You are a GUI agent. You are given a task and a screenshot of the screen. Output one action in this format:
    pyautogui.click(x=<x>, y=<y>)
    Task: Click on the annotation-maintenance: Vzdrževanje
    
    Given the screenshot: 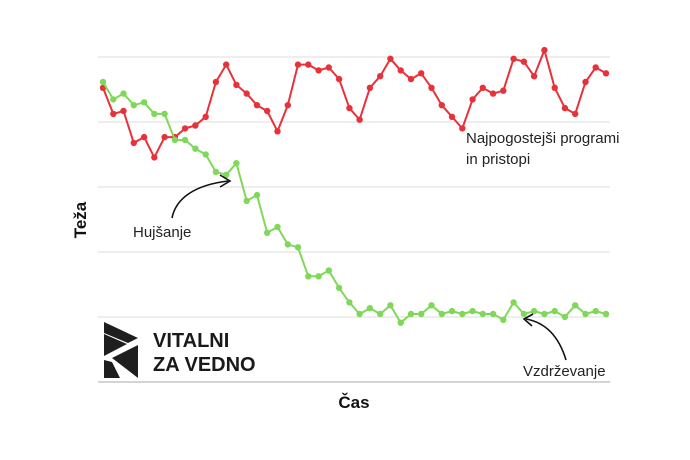 What is the action you would take?
    pyautogui.click(x=564, y=346)
    